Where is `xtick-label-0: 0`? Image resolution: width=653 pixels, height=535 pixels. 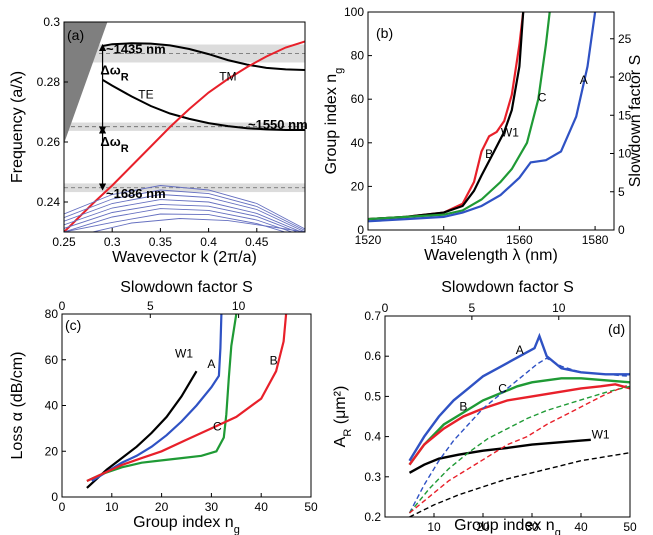 xtick-label-0: 0 is located at coordinates (62, 507).